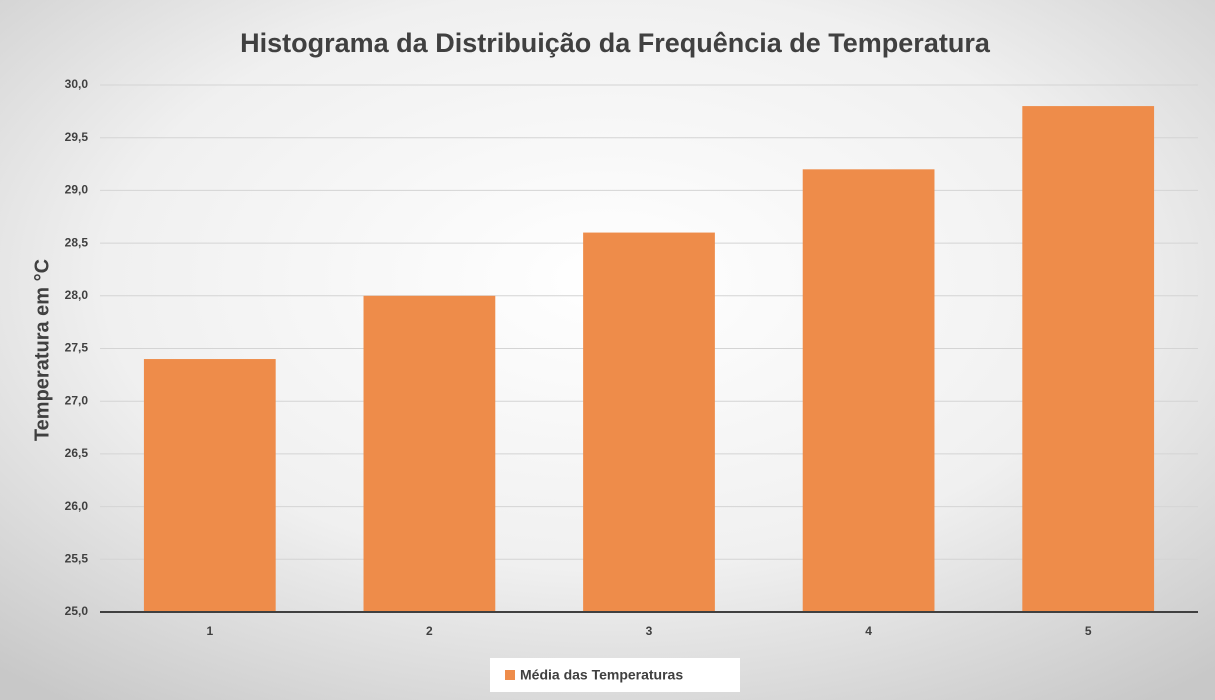  I want to click on x-tick-label: 1, so click(209, 631).